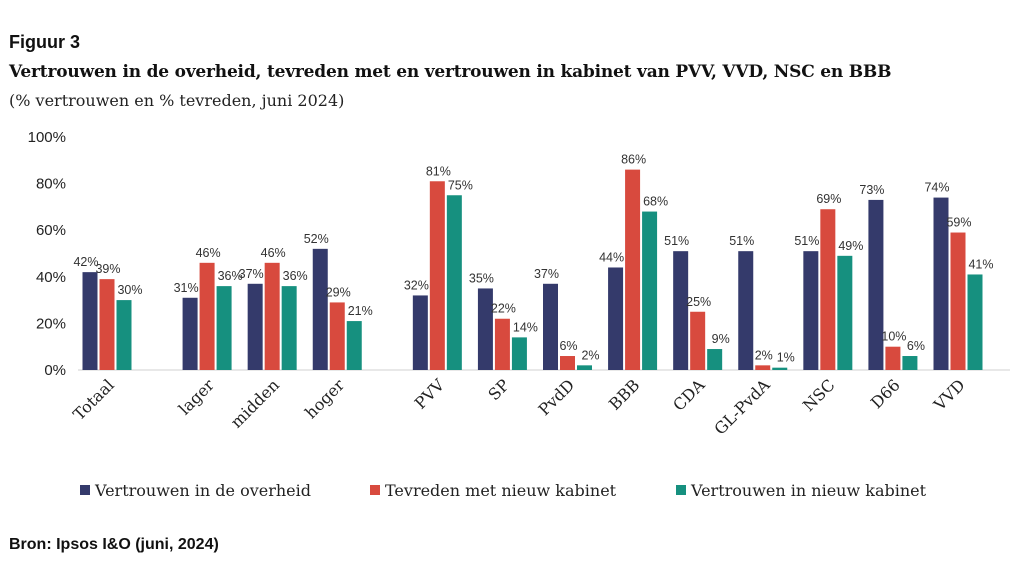 Image resolution: width=1030 pixels, height=580 pixels. I want to click on category-label: midden, so click(255, 403).